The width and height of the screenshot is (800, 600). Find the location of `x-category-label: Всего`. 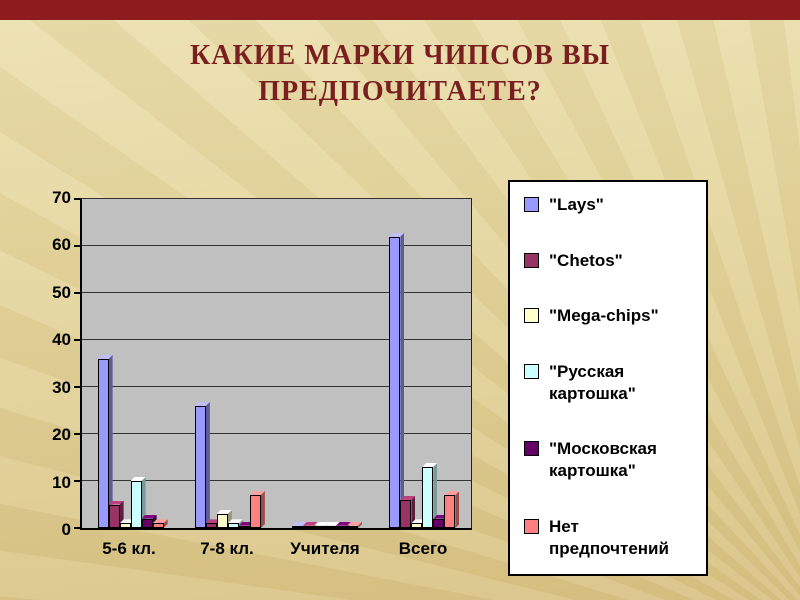

x-category-label: Всего is located at coordinates (423, 548).